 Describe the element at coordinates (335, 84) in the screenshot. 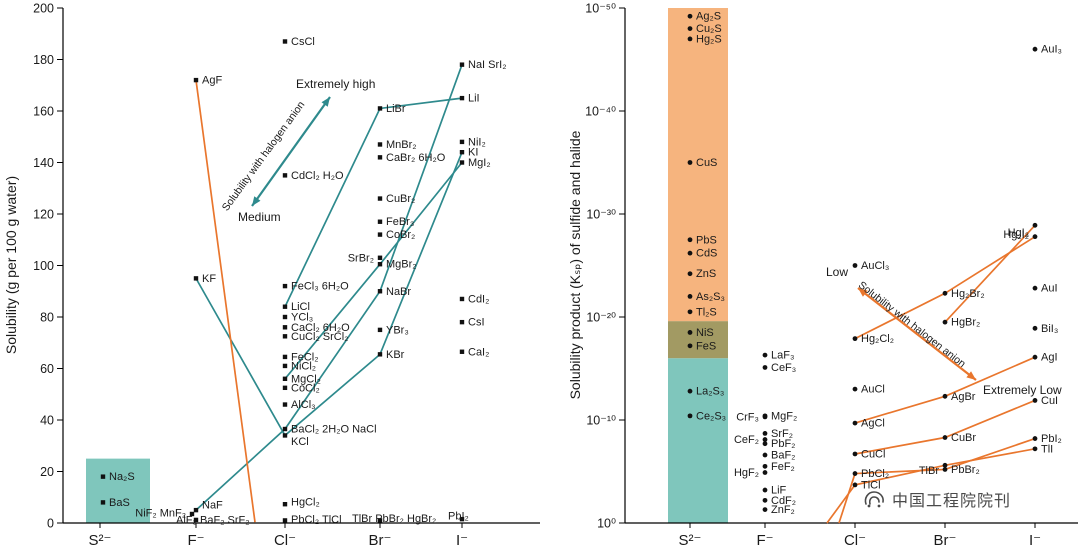

I see `annotation: Extremely high` at that location.